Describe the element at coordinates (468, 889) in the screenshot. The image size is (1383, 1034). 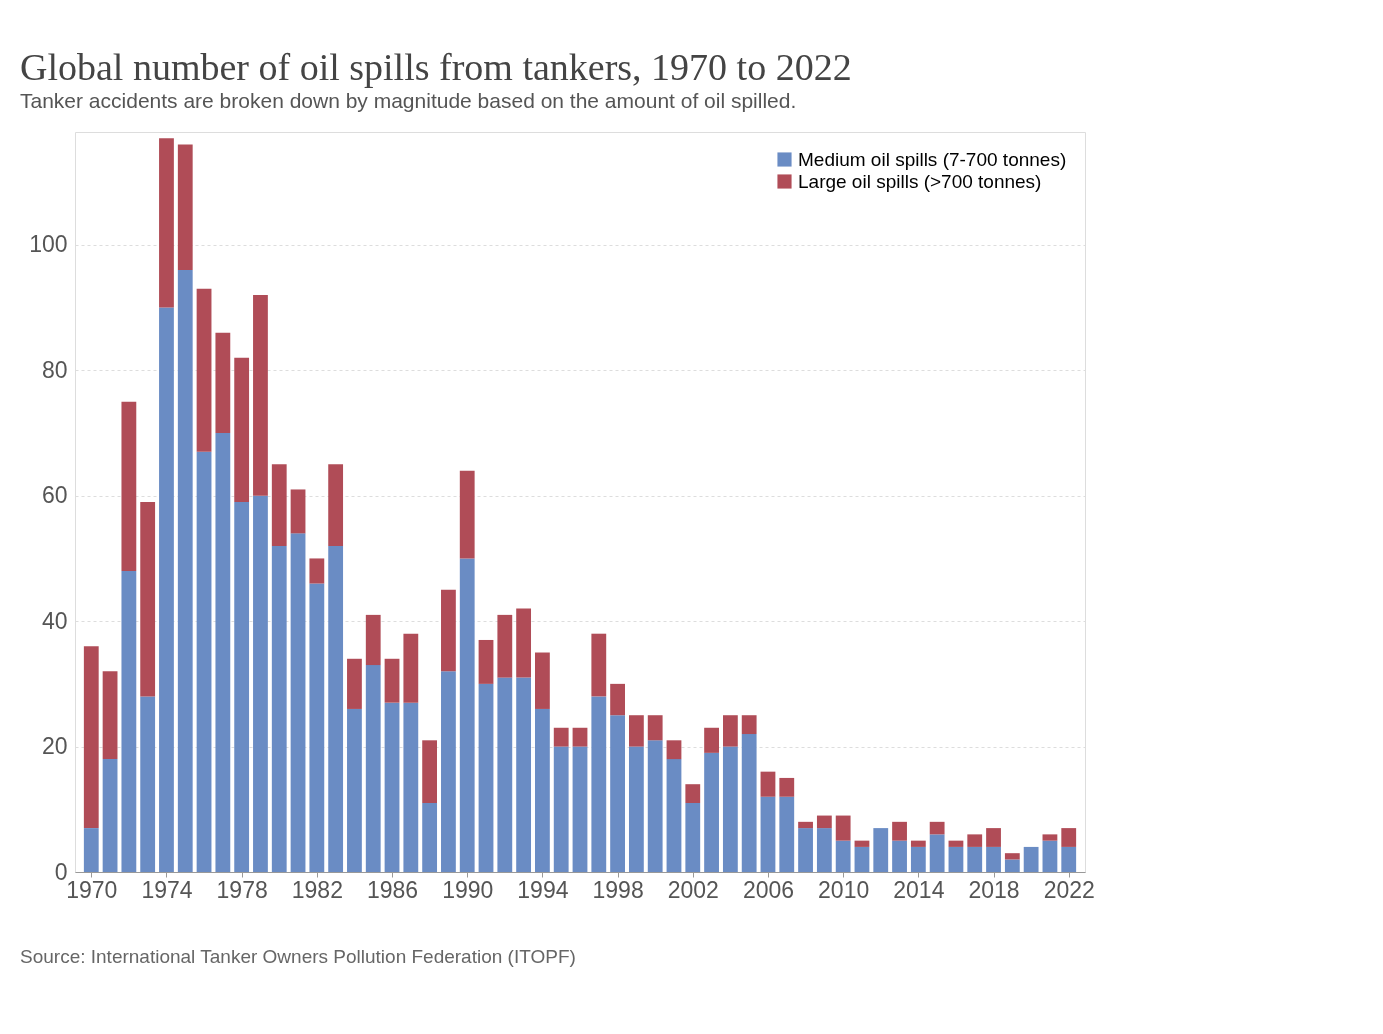
I see `x-tick-label: 1990` at that location.